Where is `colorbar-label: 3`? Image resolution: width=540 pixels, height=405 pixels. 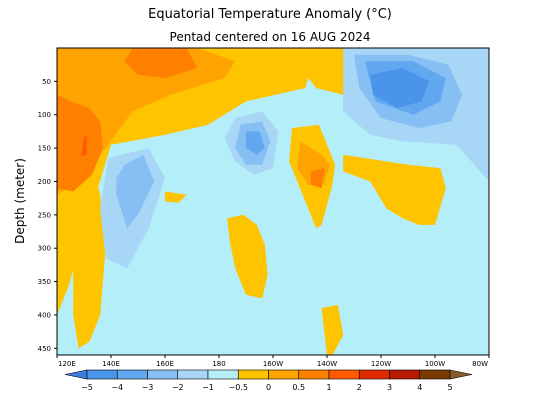
colorbar-label: 3 is located at coordinates (389, 387).